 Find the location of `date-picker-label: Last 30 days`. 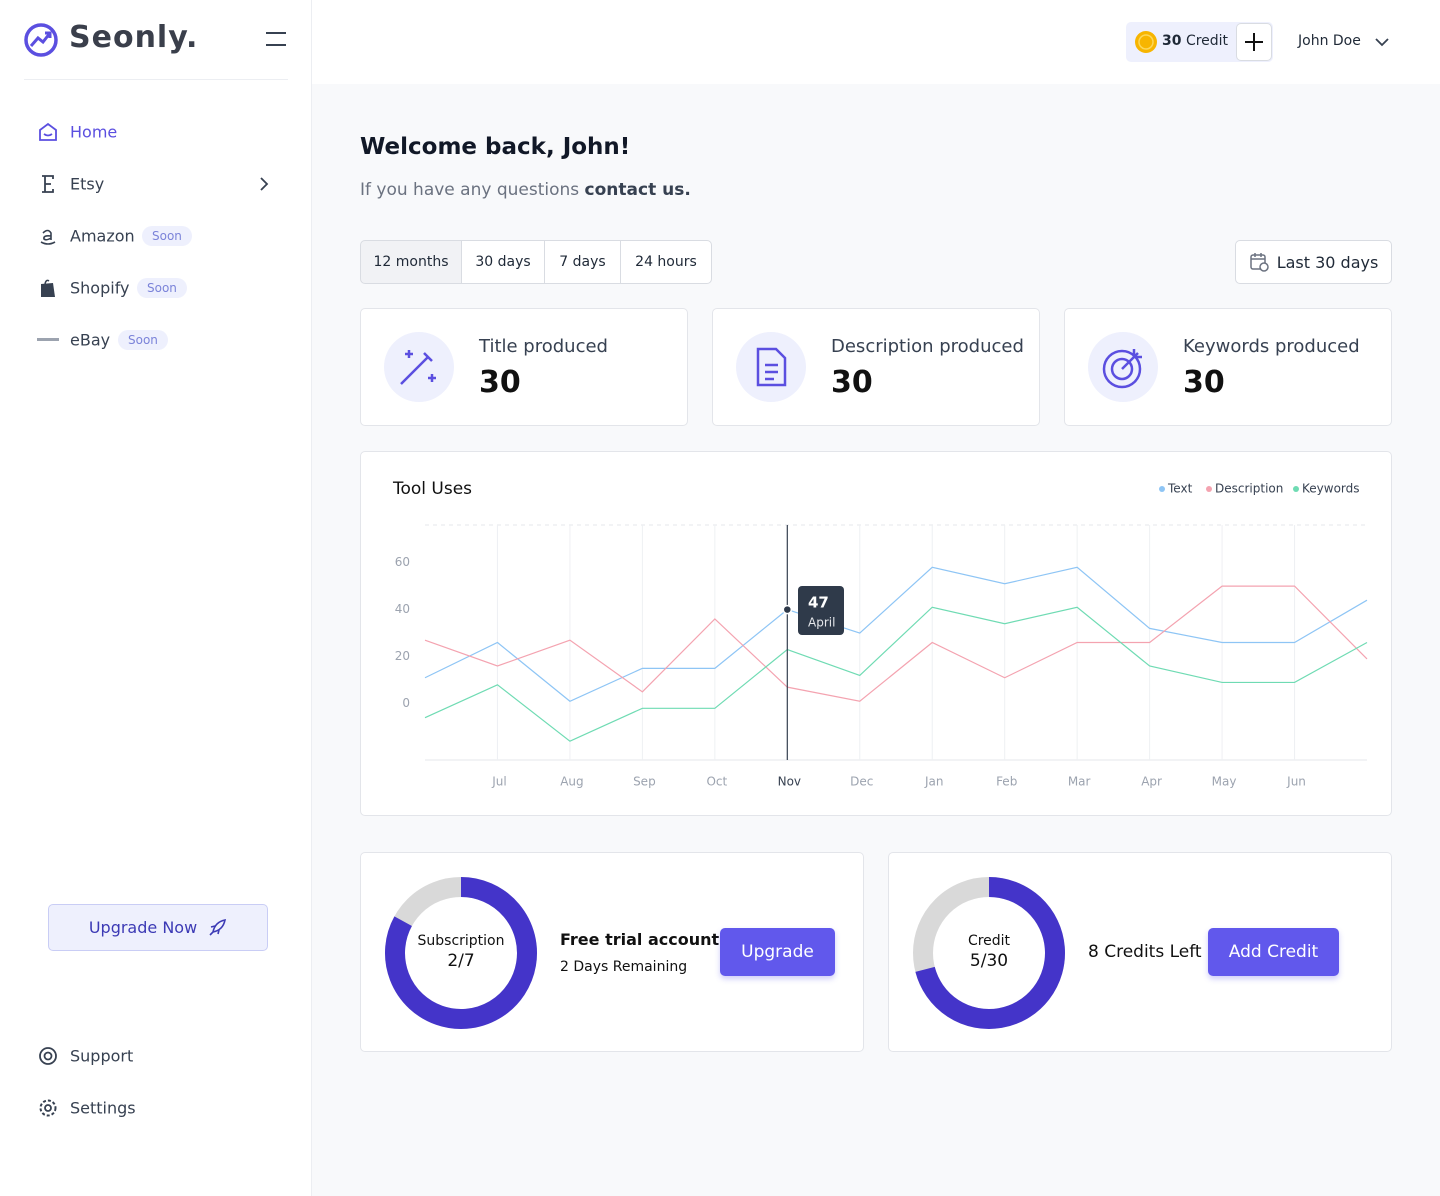

date-picker-label: Last 30 days is located at coordinates (1327, 262).